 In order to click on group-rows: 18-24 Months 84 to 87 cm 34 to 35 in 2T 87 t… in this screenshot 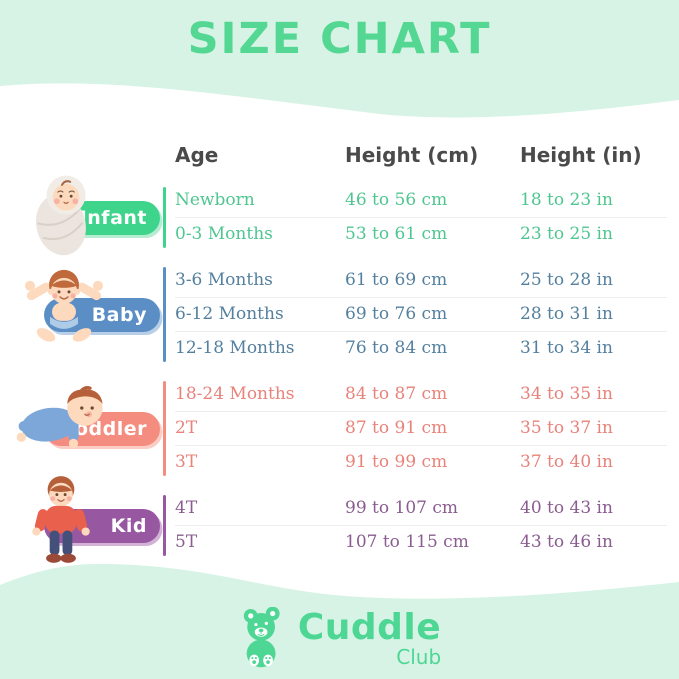, I will do `click(421, 428)`.